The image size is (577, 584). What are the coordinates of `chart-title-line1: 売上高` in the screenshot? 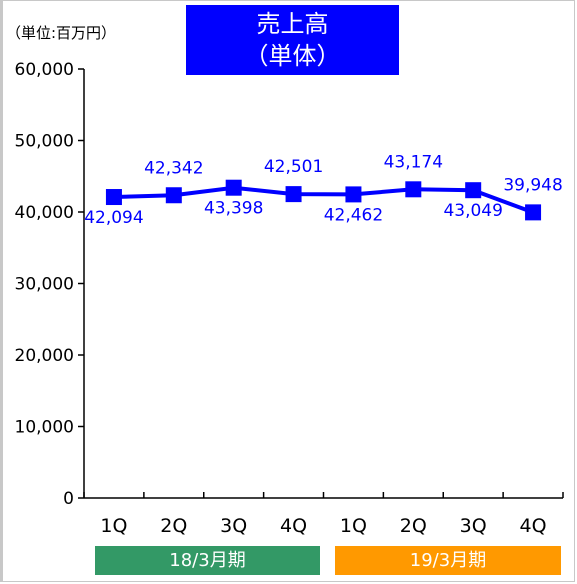 It's located at (292, 24).